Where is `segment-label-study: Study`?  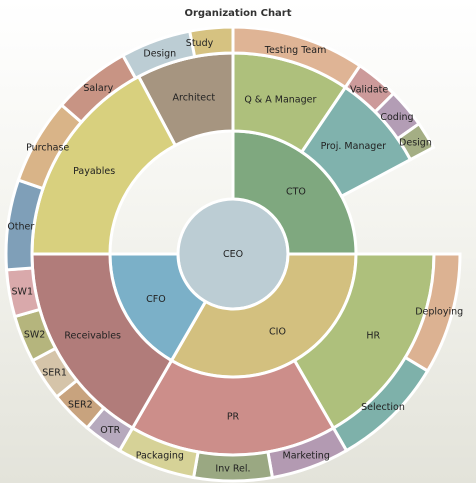
segment-label-study: Study is located at coordinates (200, 43).